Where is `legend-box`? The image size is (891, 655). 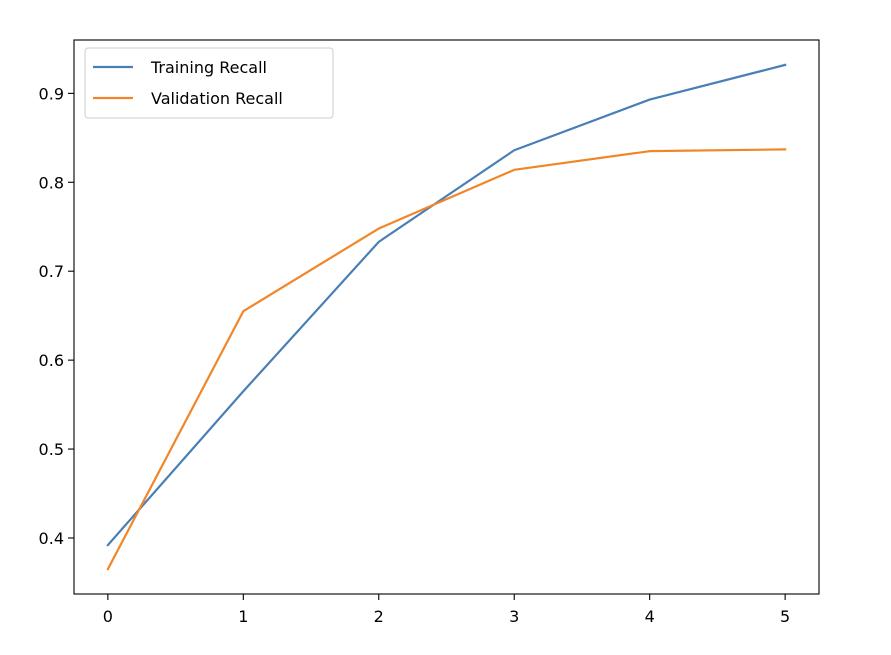
legend-box is located at coordinates (209, 83).